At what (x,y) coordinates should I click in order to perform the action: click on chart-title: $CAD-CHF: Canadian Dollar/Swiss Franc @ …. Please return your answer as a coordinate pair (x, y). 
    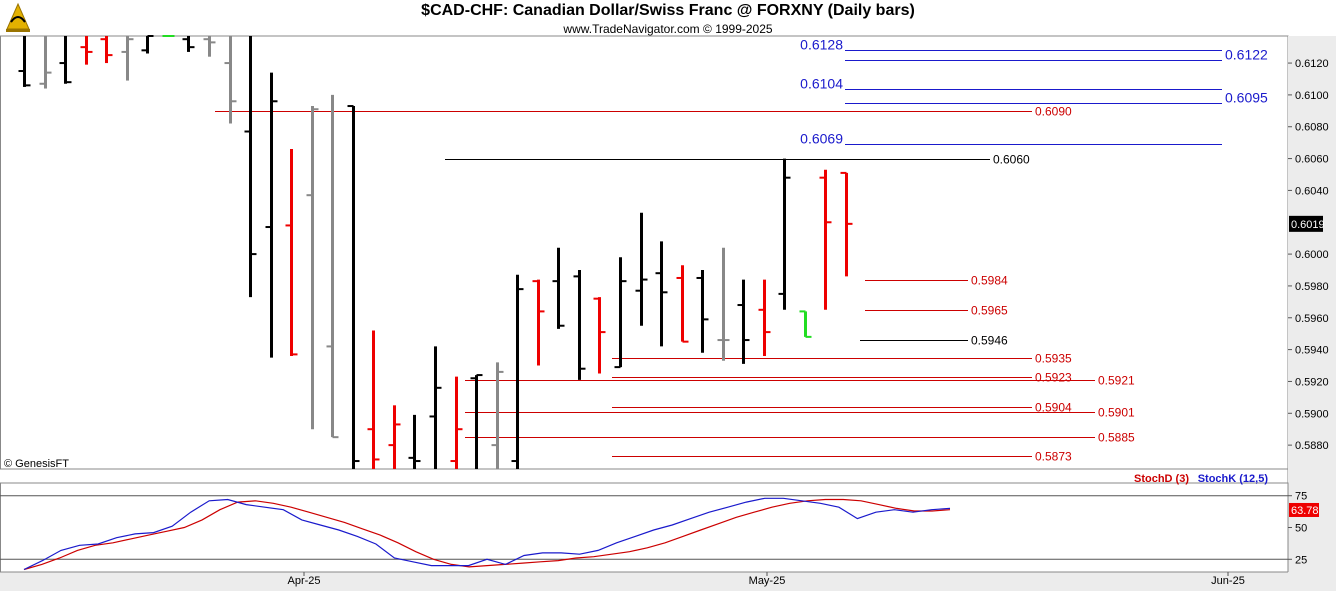
    Looking at the image, I should click on (668, 10).